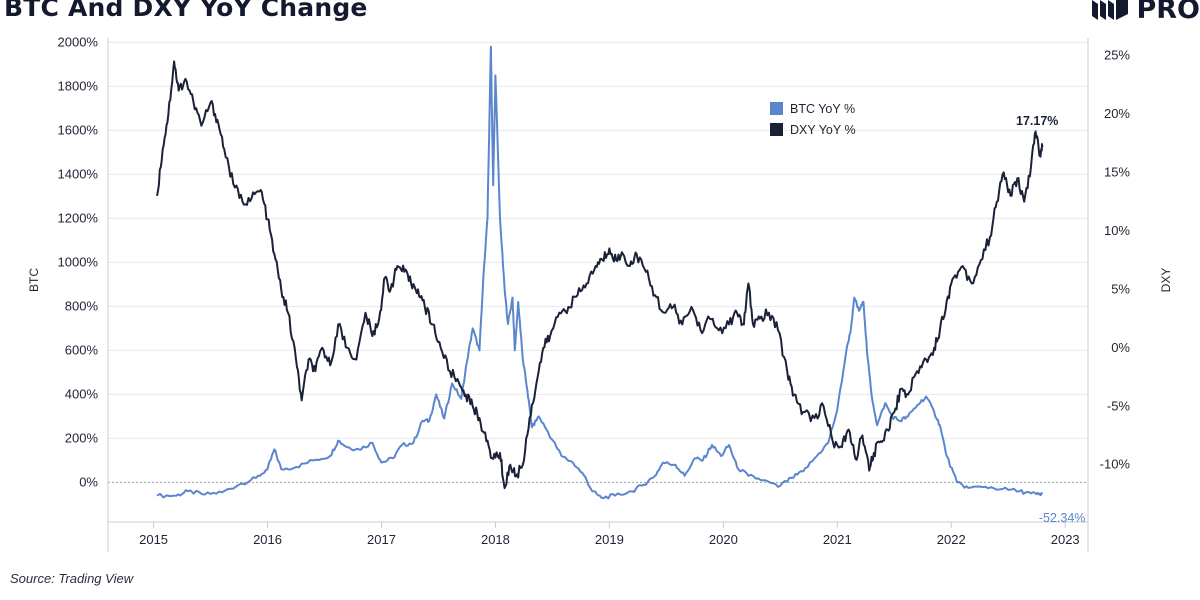 The width and height of the screenshot is (1200, 600). What do you see at coordinates (381, 539) in the screenshot?
I see `x-tick-label: 2017` at bounding box center [381, 539].